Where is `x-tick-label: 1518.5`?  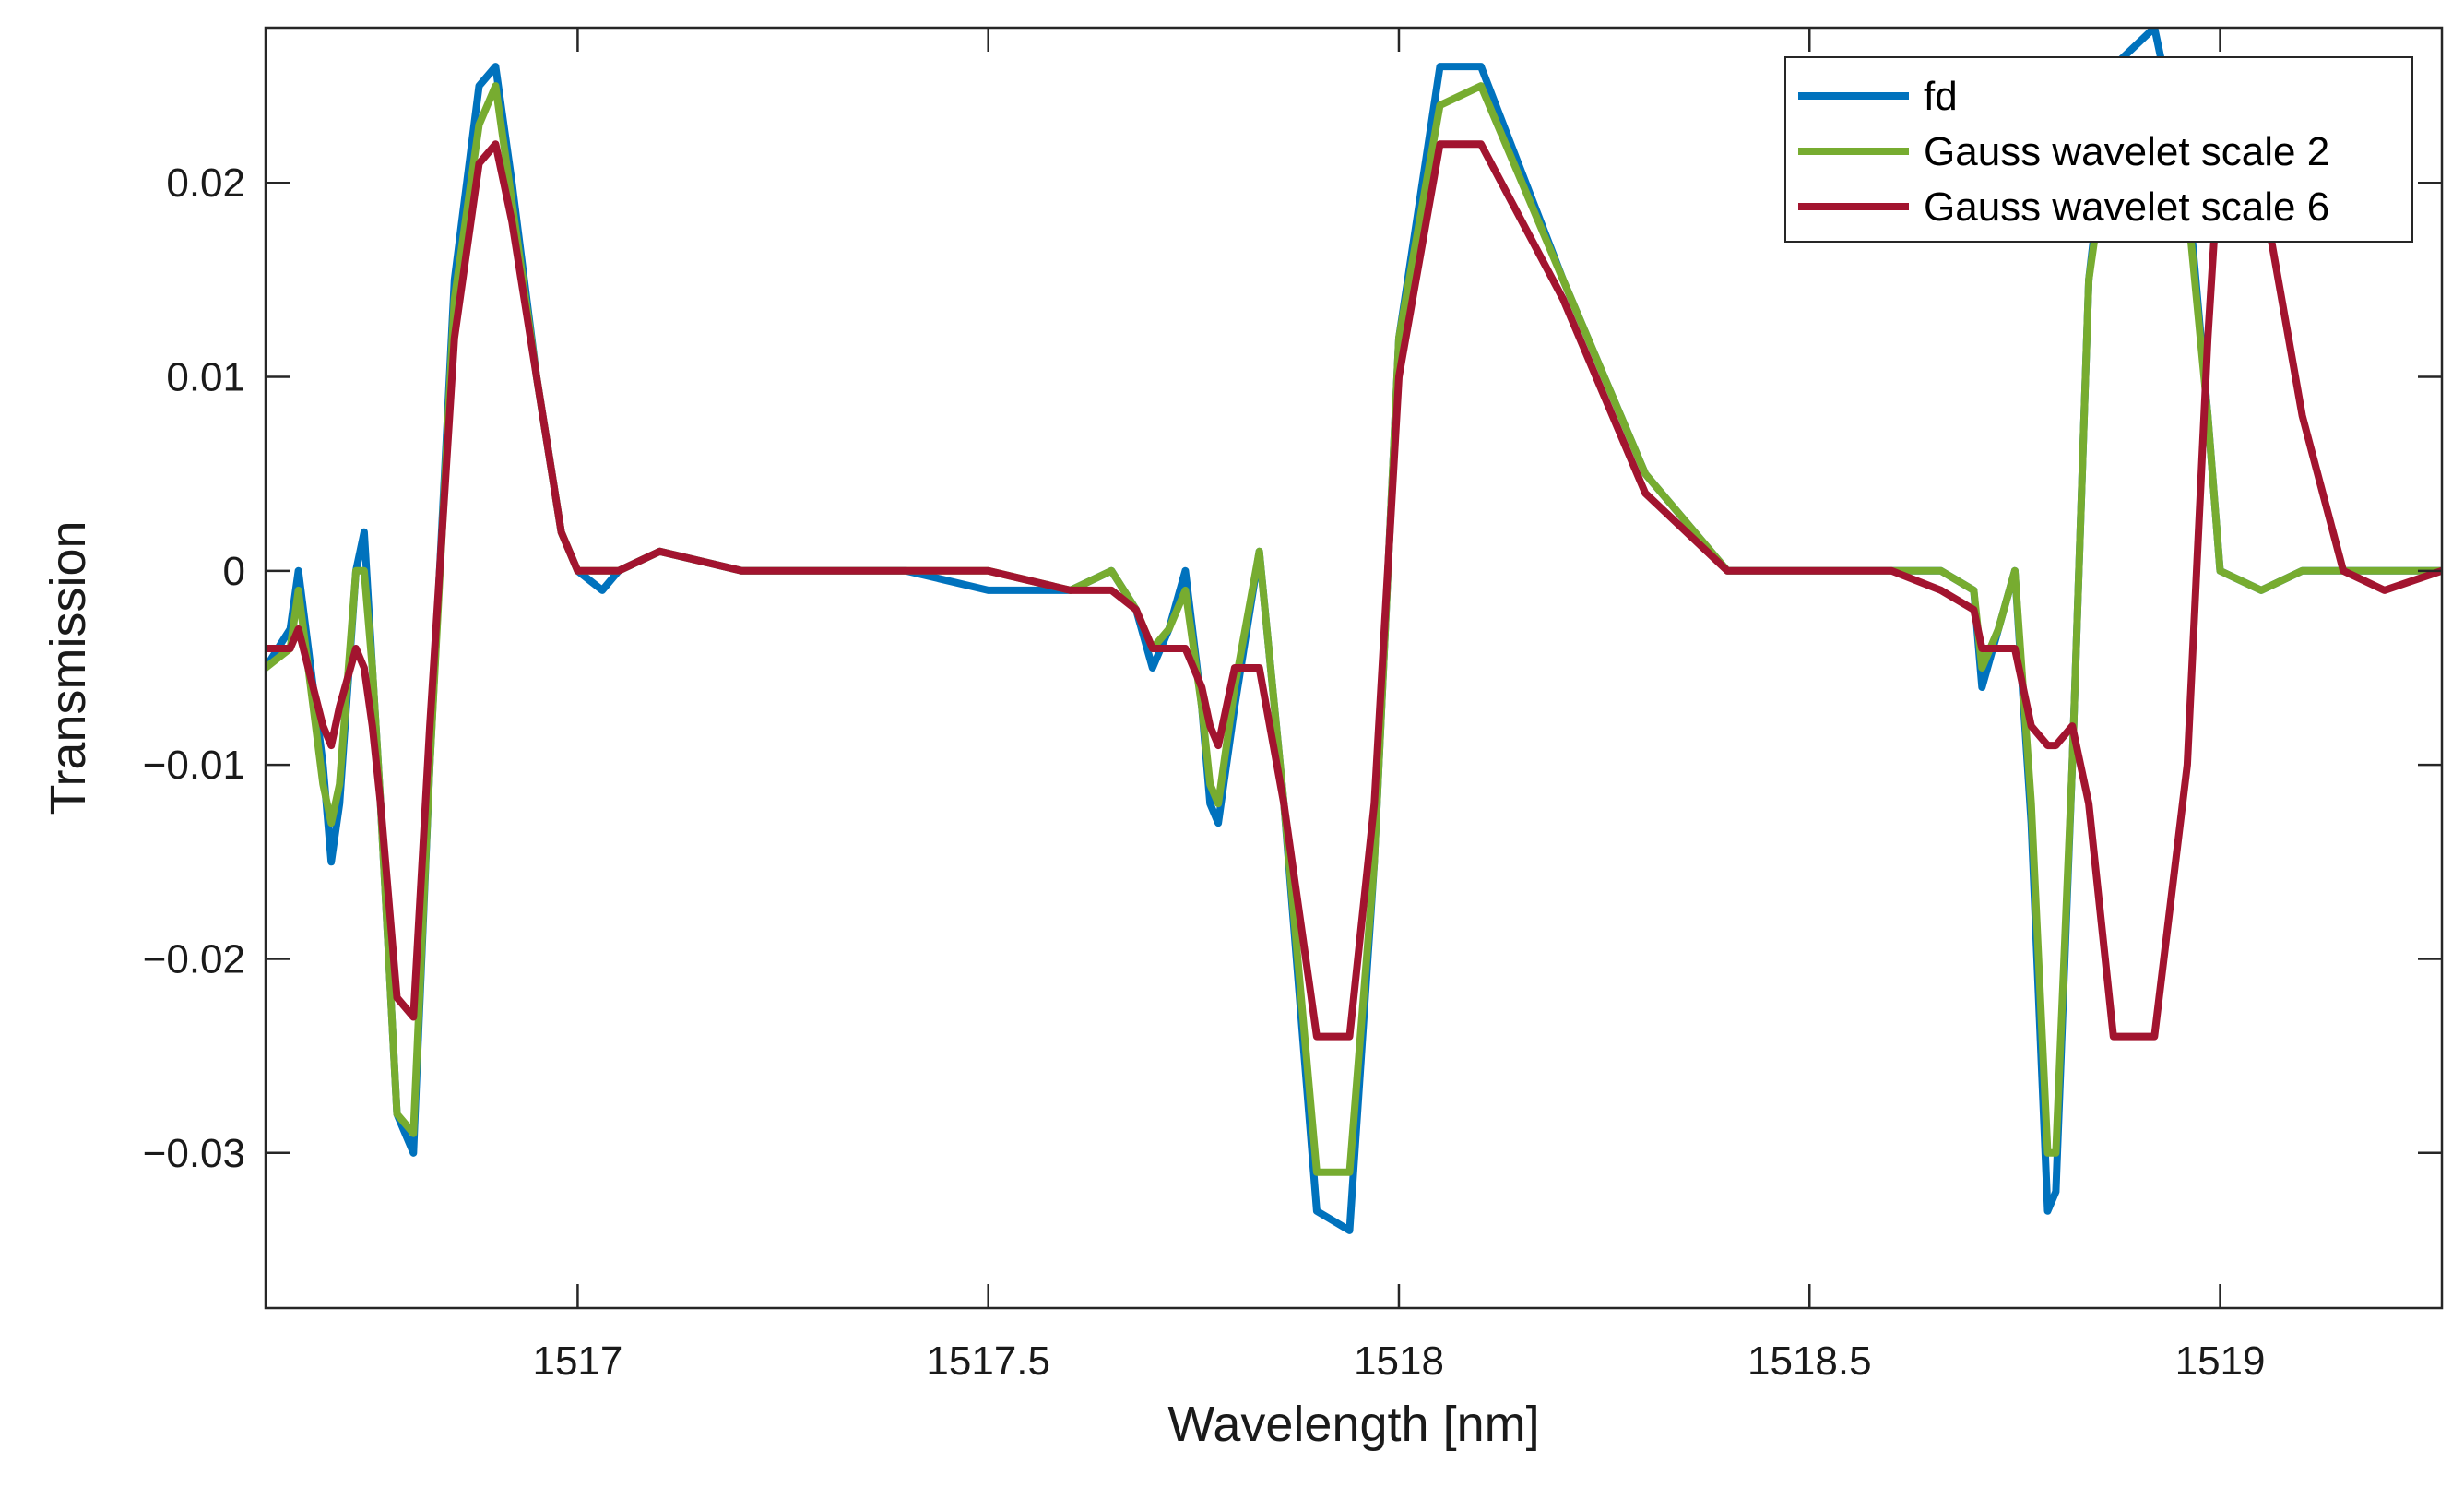 x-tick-label: 1518.5 is located at coordinates (1810, 1361).